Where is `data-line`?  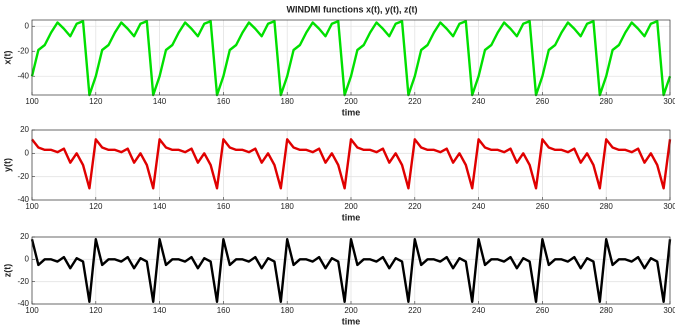
data-line is located at coordinates (351, 164).